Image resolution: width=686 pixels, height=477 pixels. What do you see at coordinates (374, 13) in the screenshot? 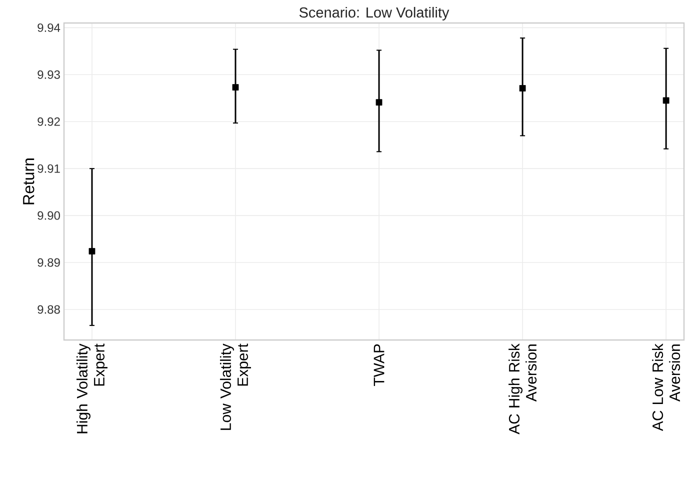
I see `chart-title: Scenario: Low Volatility` at bounding box center [374, 13].